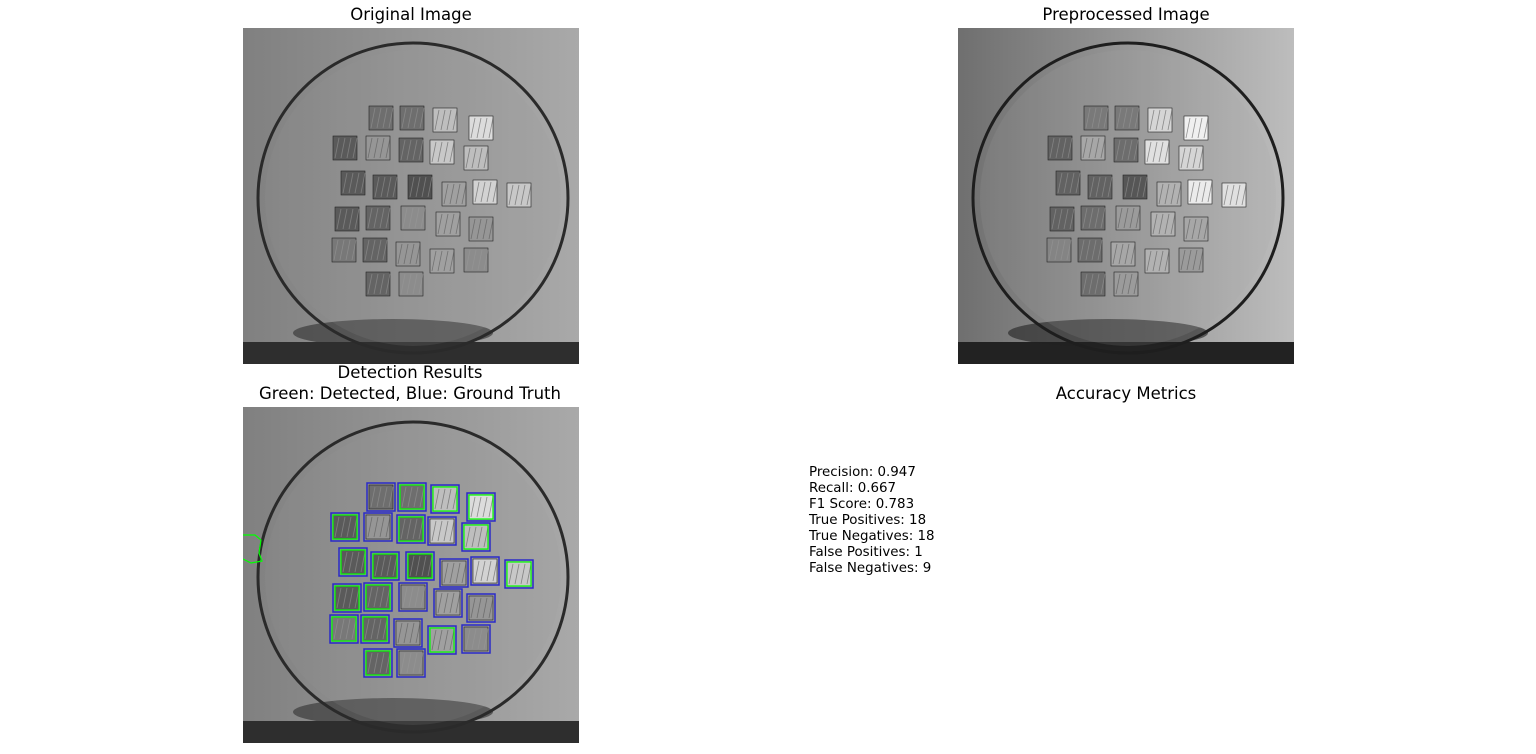 Image resolution: width=1536 pixels, height=754 pixels. Describe the element at coordinates (1126, 14) in the screenshot. I see `preprocessed-image-title: Preprocessed Image` at that location.